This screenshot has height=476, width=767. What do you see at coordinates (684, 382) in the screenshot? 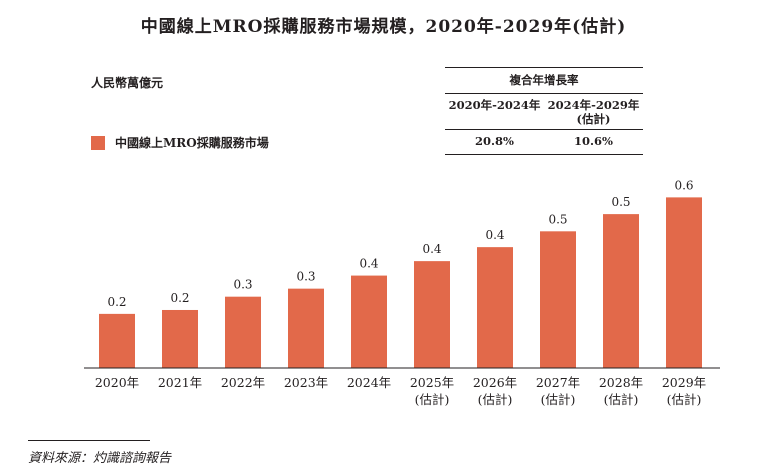
I see `x-tick-label: 2029年` at bounding box center [684, 382].